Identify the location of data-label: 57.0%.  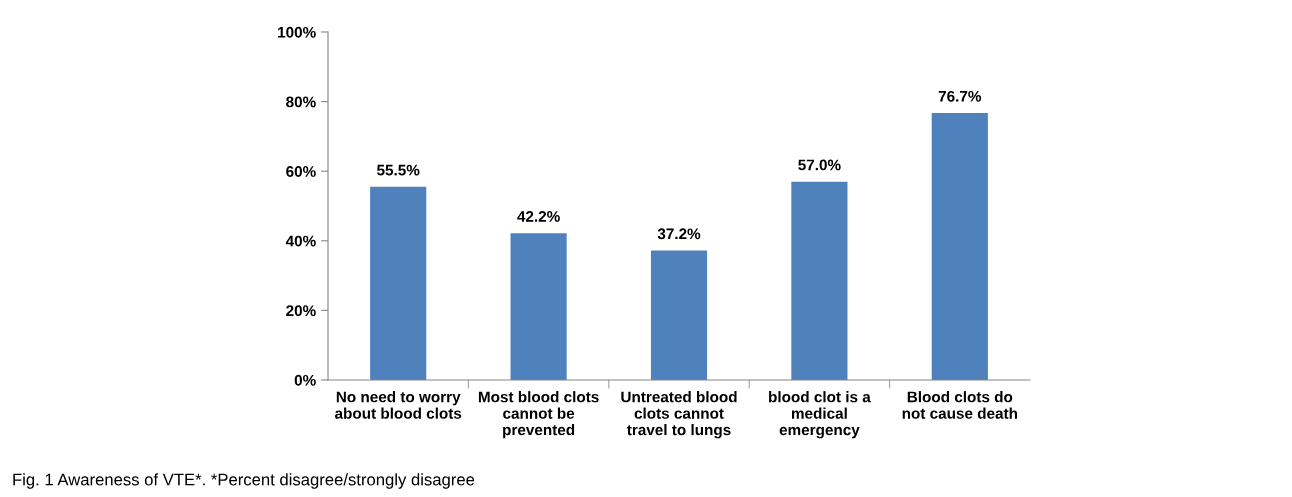
(819, 165).